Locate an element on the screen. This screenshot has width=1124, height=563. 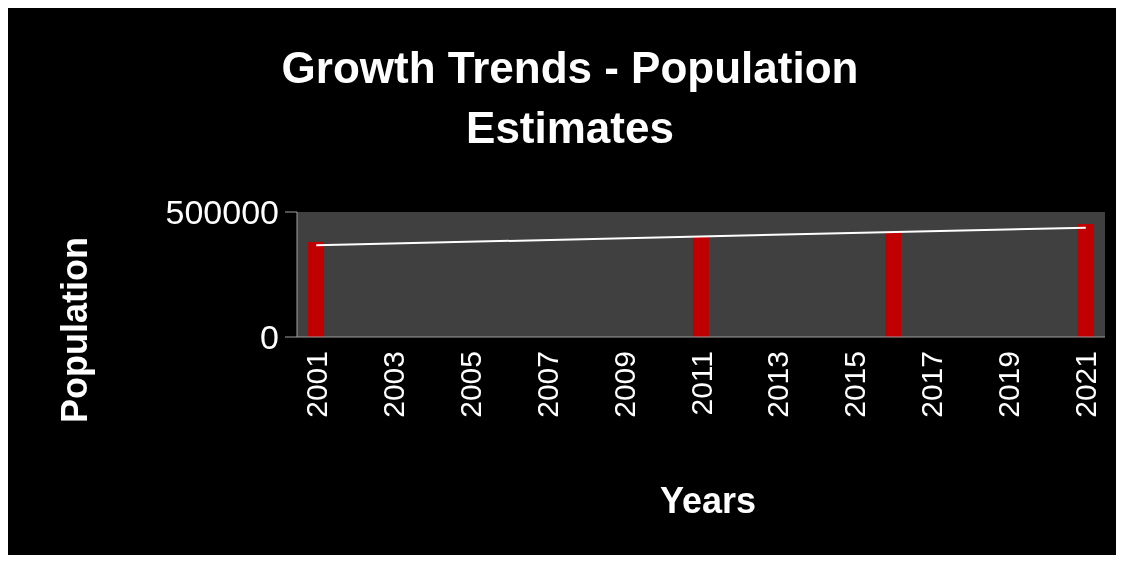
x-tick-label: 2017 is located at coordinates (932, 384).